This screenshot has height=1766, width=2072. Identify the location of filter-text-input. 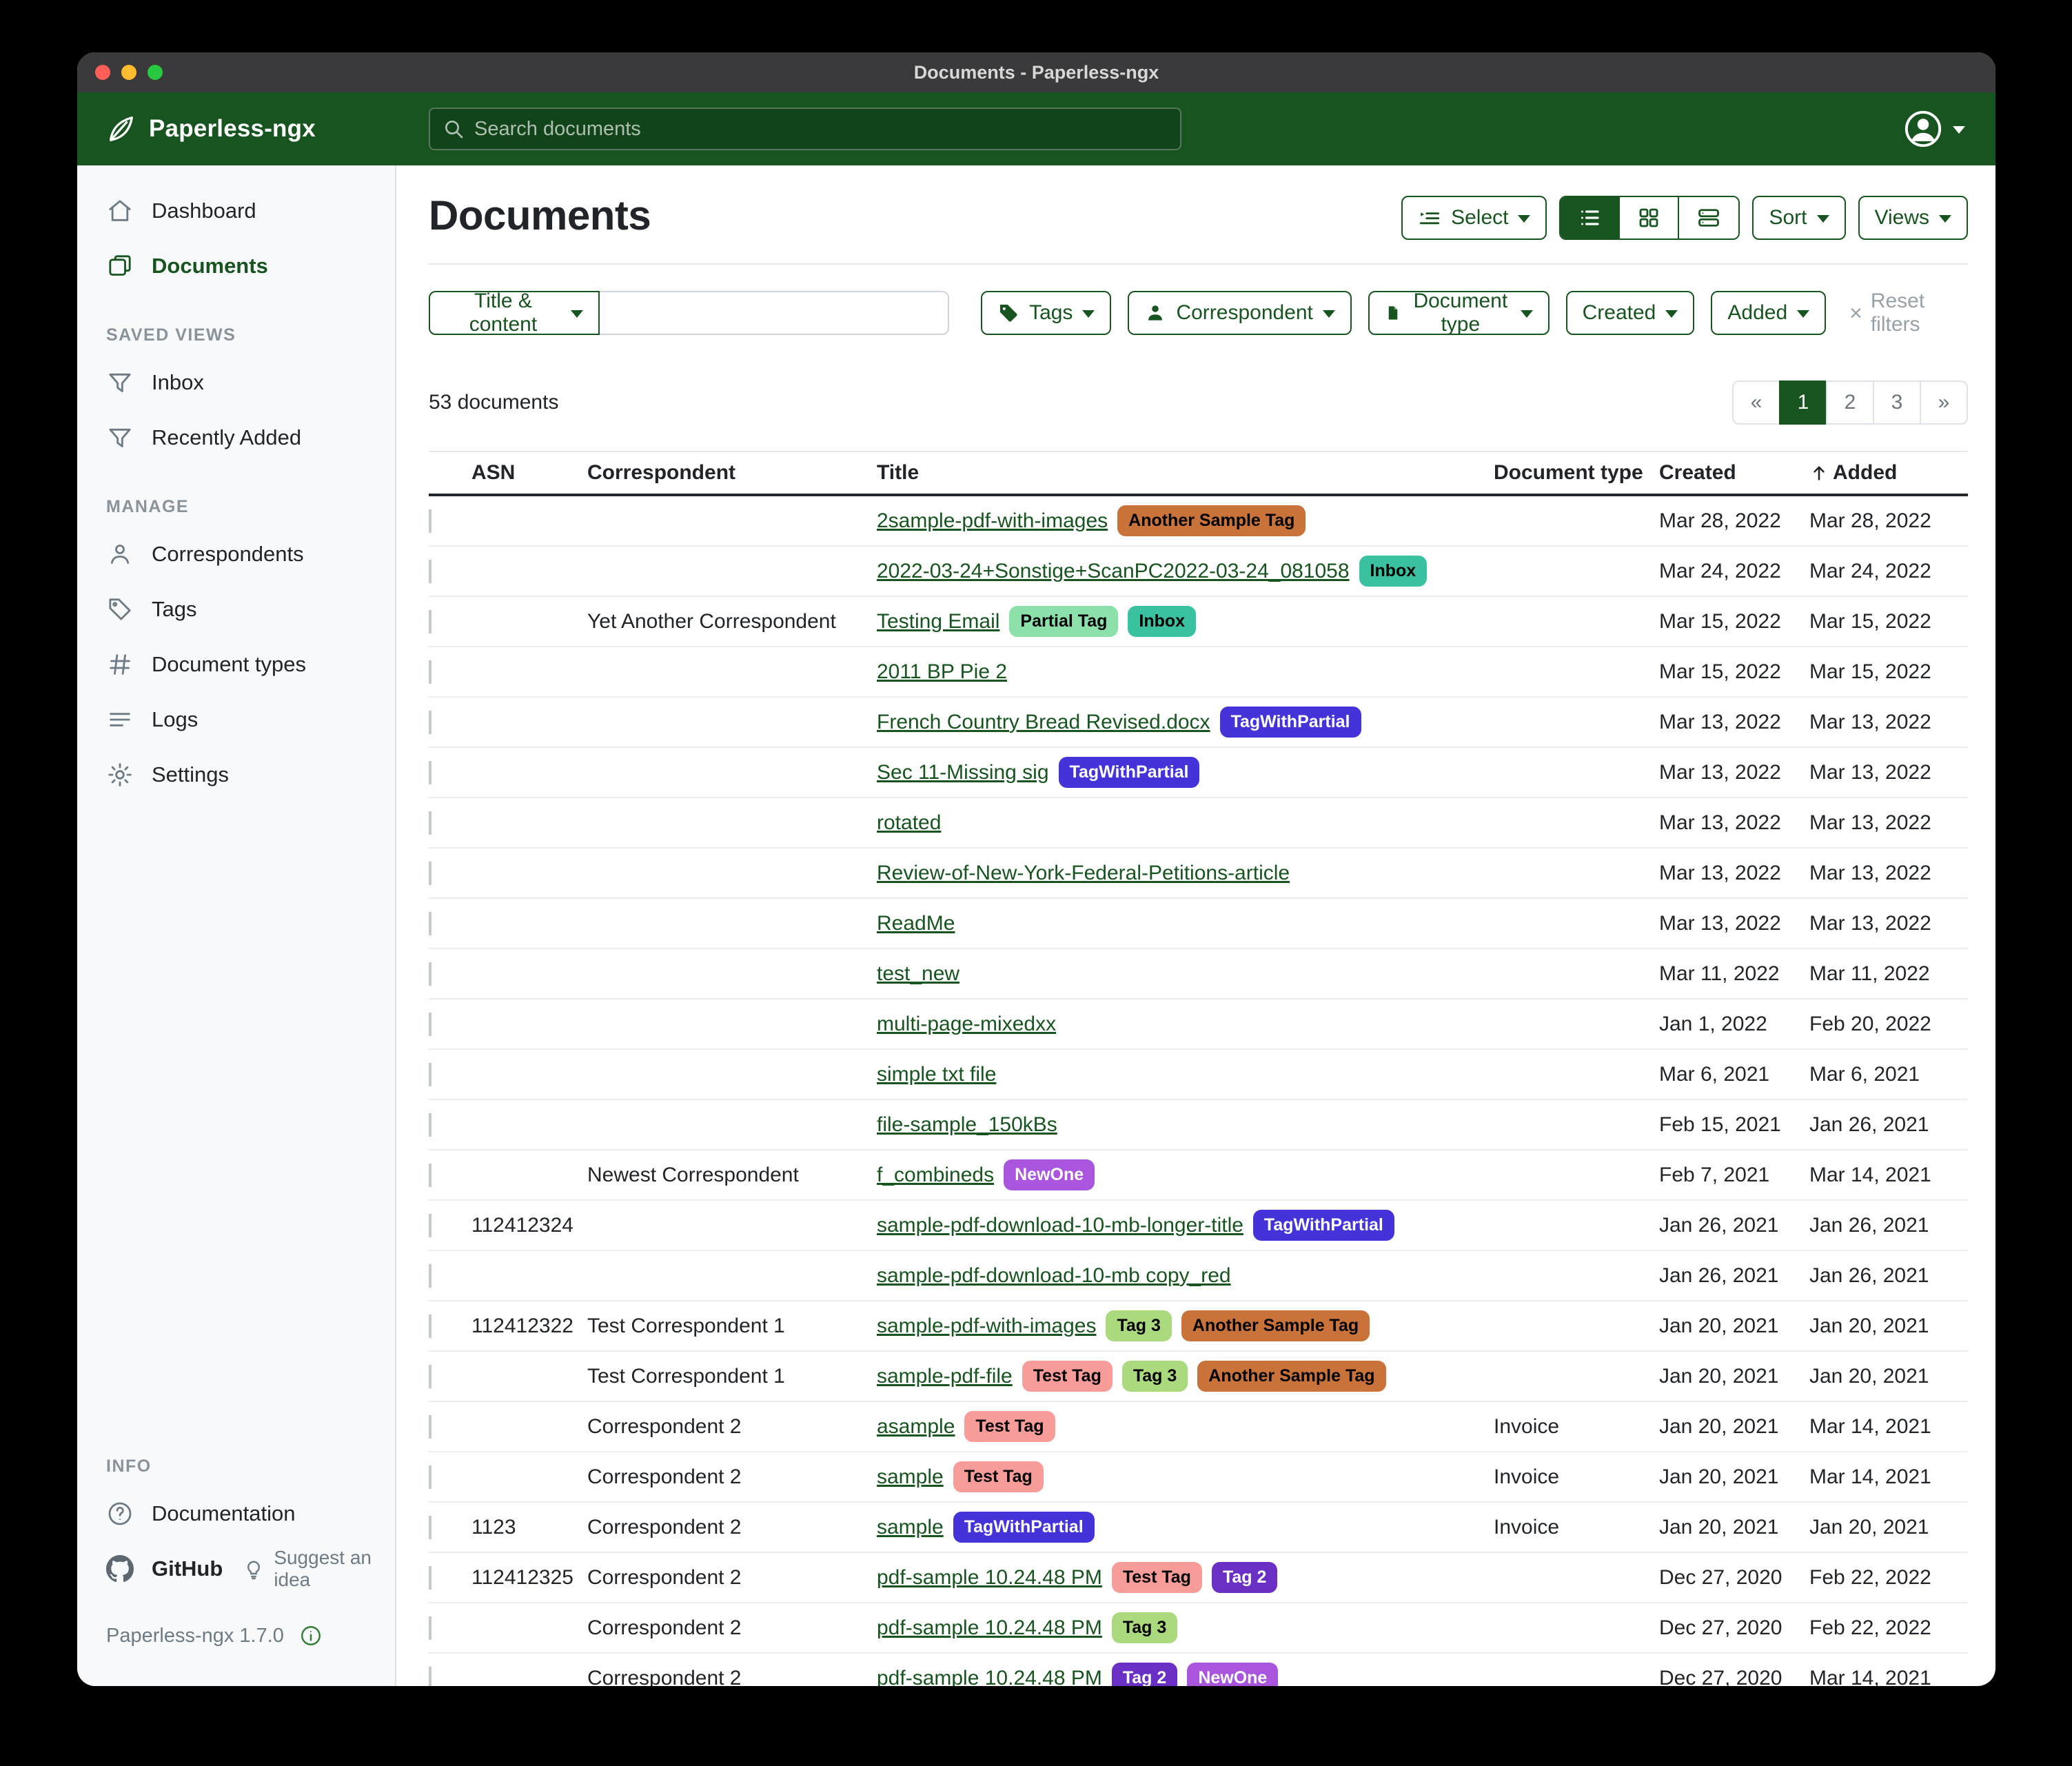
(774, 313).